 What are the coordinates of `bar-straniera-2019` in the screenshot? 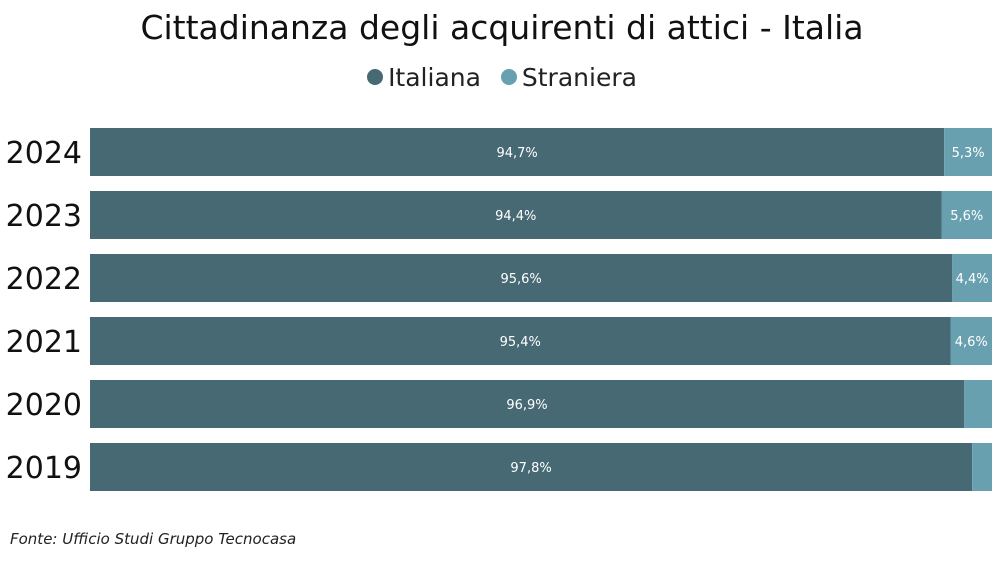 It's located at (982, 467).